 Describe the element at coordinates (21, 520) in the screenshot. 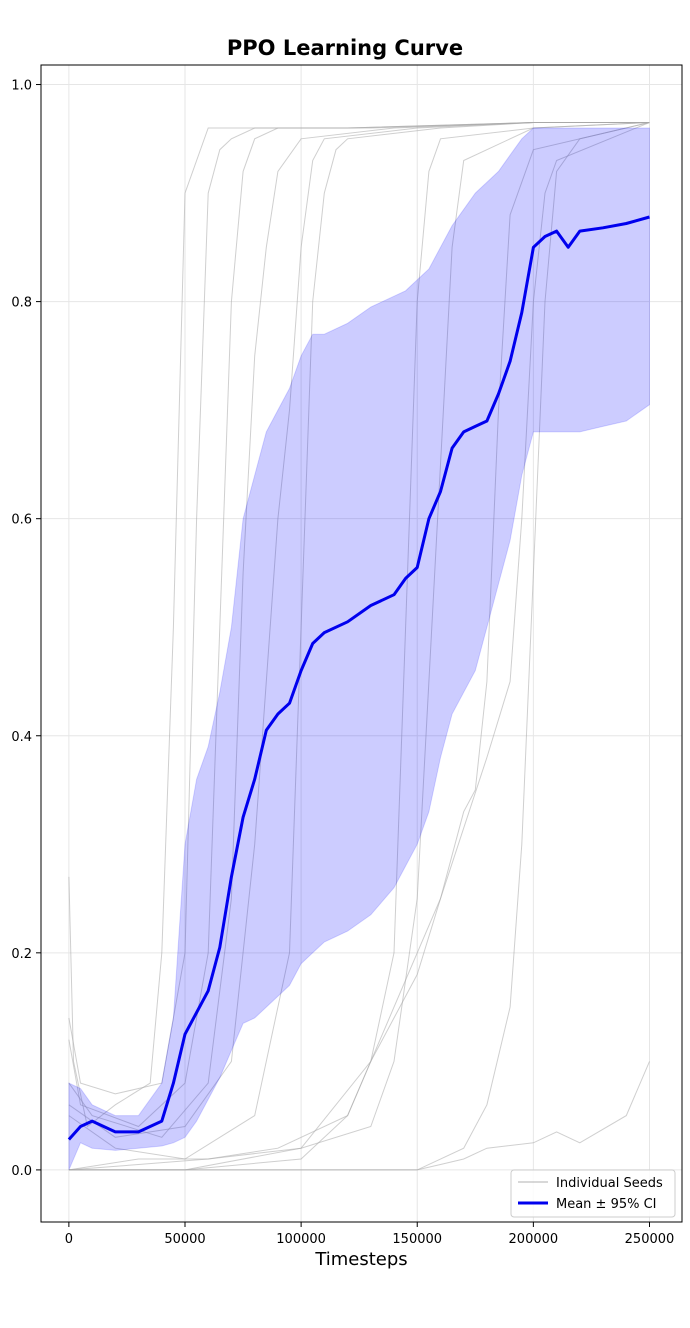

I see `y-tick-label: 0.6` at that location.